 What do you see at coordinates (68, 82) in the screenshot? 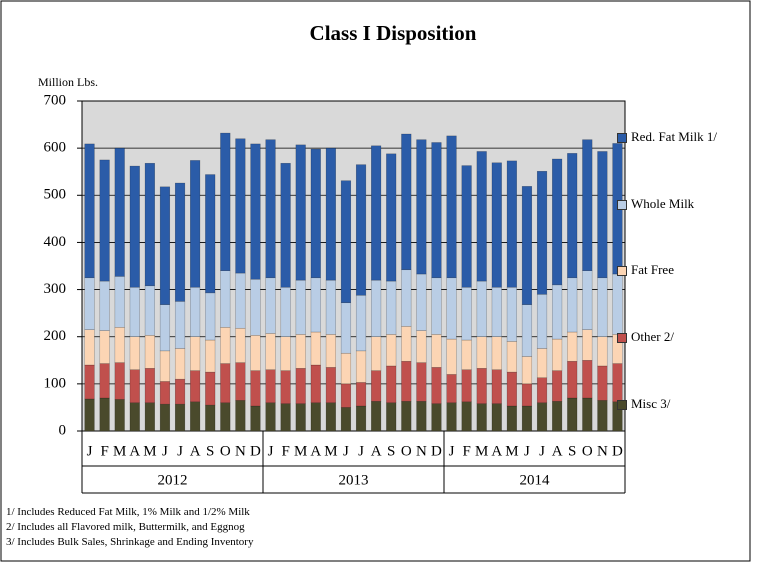
I see `y-axis-label: Million Lbs.` at bounding box center [68, 82].